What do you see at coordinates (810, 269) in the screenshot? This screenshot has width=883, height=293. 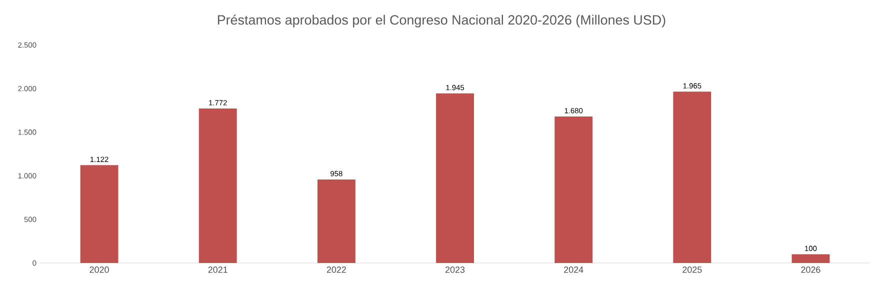 I see `x-tick-label: 2026` at bounding box center [810, 269].